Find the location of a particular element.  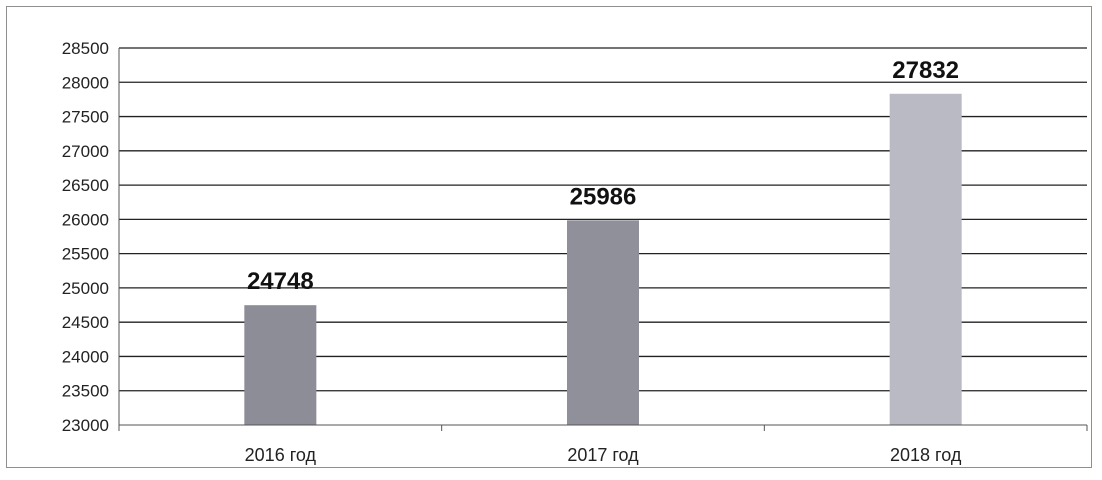

y-tick-label: 24000 is located at coordinates (85, 356).